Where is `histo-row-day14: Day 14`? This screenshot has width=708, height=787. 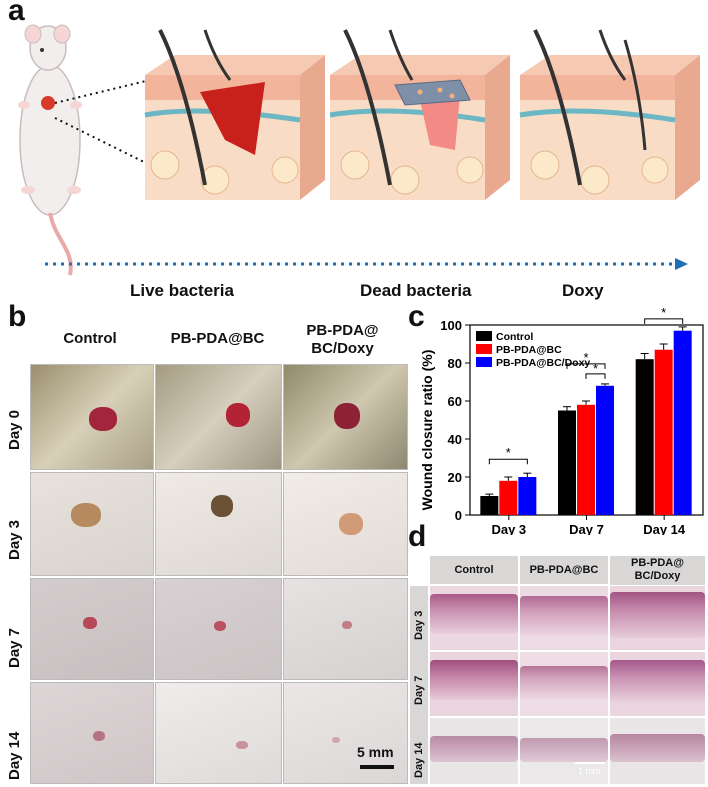
histo-row-day14: Day 14 is located at coordinates (419, 760).